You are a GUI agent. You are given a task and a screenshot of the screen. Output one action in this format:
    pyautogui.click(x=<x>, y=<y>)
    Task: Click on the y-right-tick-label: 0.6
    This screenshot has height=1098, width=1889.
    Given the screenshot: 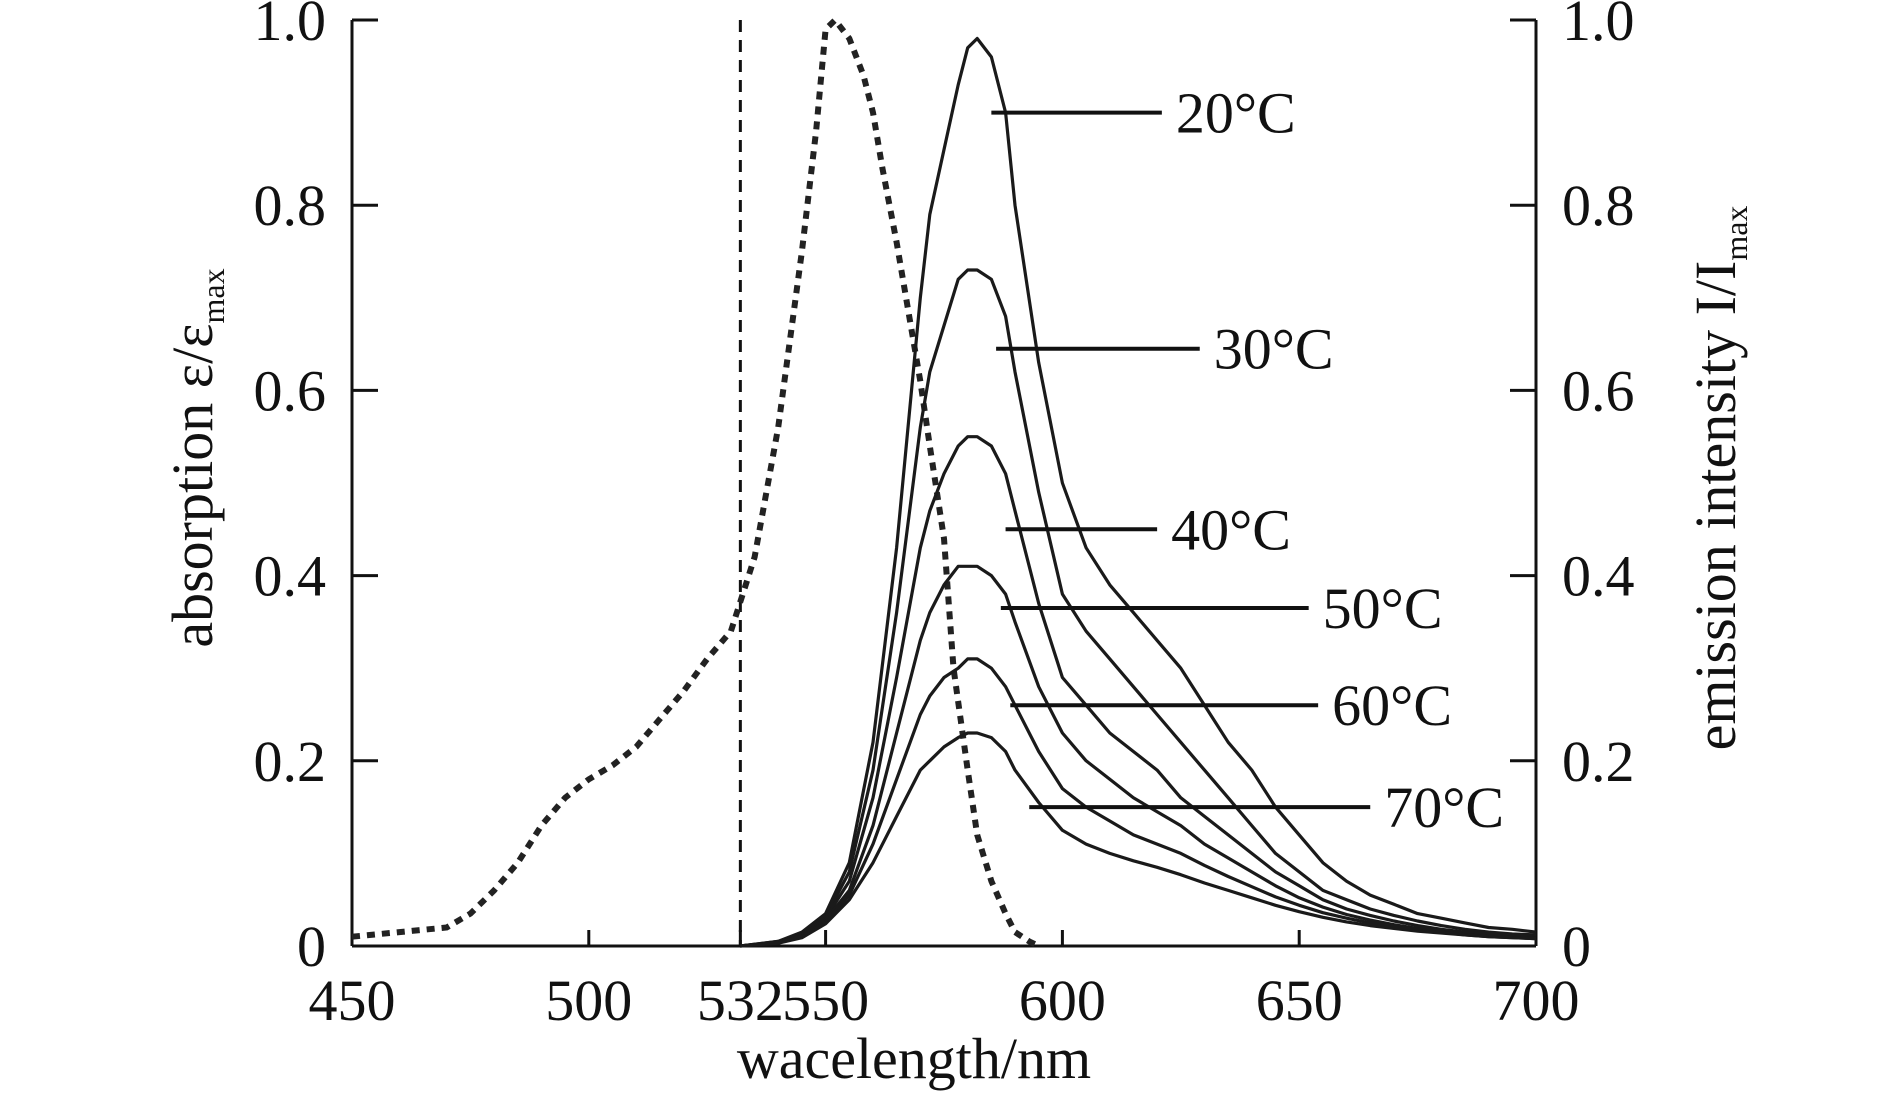 What is the action you would take?
    pyautogui.click(x=1598, y=390)
    